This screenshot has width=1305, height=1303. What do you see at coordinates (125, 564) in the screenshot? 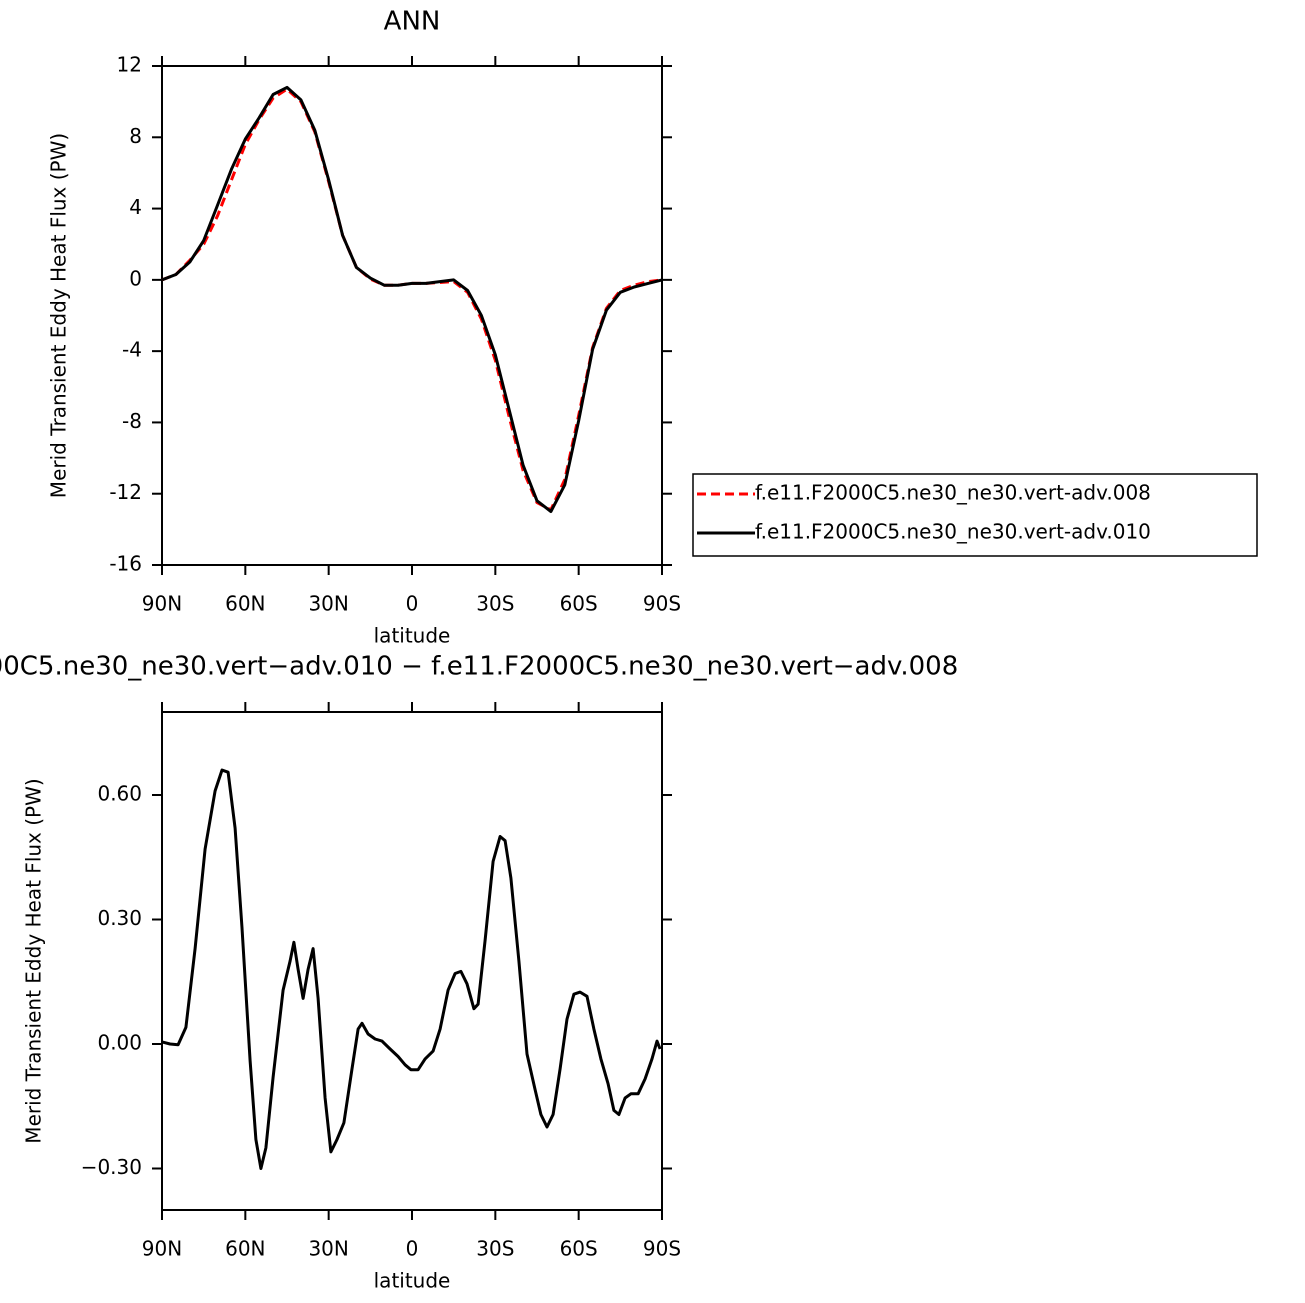
I see `y-tick-label: -16` at bounding box center [125, 564].